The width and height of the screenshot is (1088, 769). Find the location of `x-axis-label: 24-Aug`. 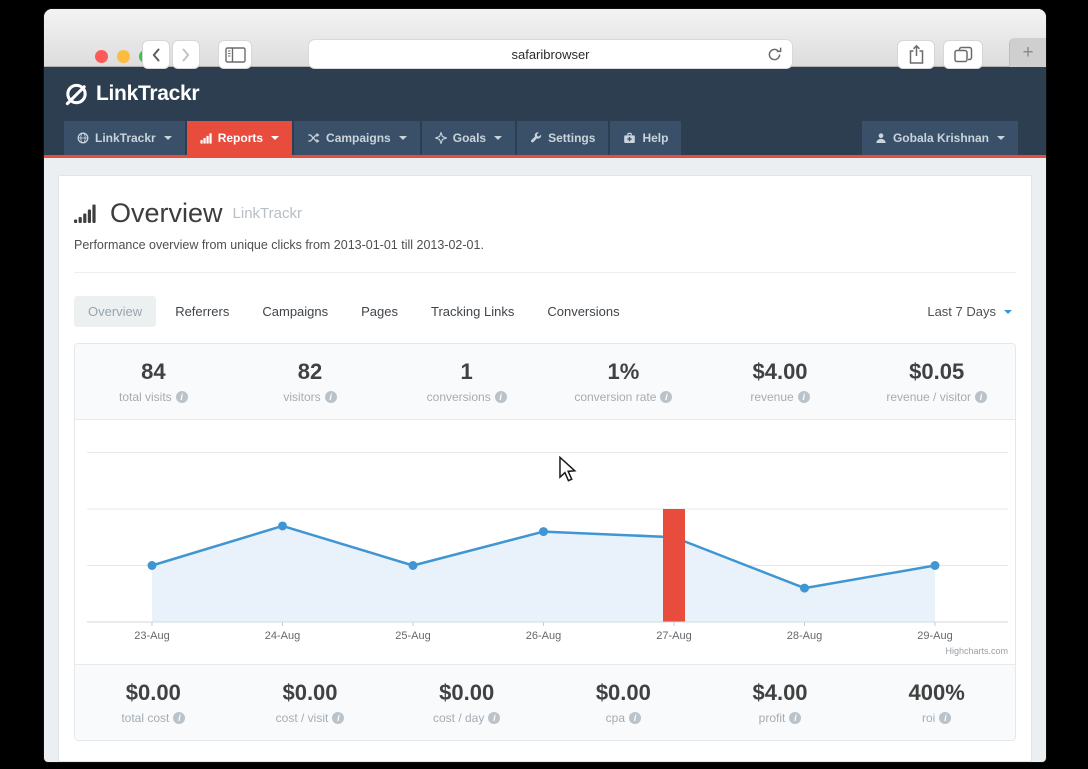

x-axis-label: 24-Aug is located at coordinates (282, 636).